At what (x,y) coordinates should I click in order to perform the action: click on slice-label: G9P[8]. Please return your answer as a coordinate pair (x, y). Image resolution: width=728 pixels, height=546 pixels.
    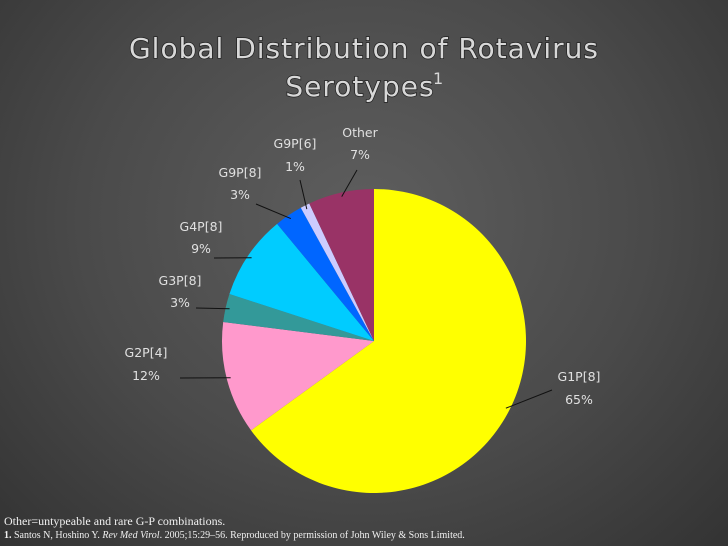
    Looking at the image, I should click on (240, 172).